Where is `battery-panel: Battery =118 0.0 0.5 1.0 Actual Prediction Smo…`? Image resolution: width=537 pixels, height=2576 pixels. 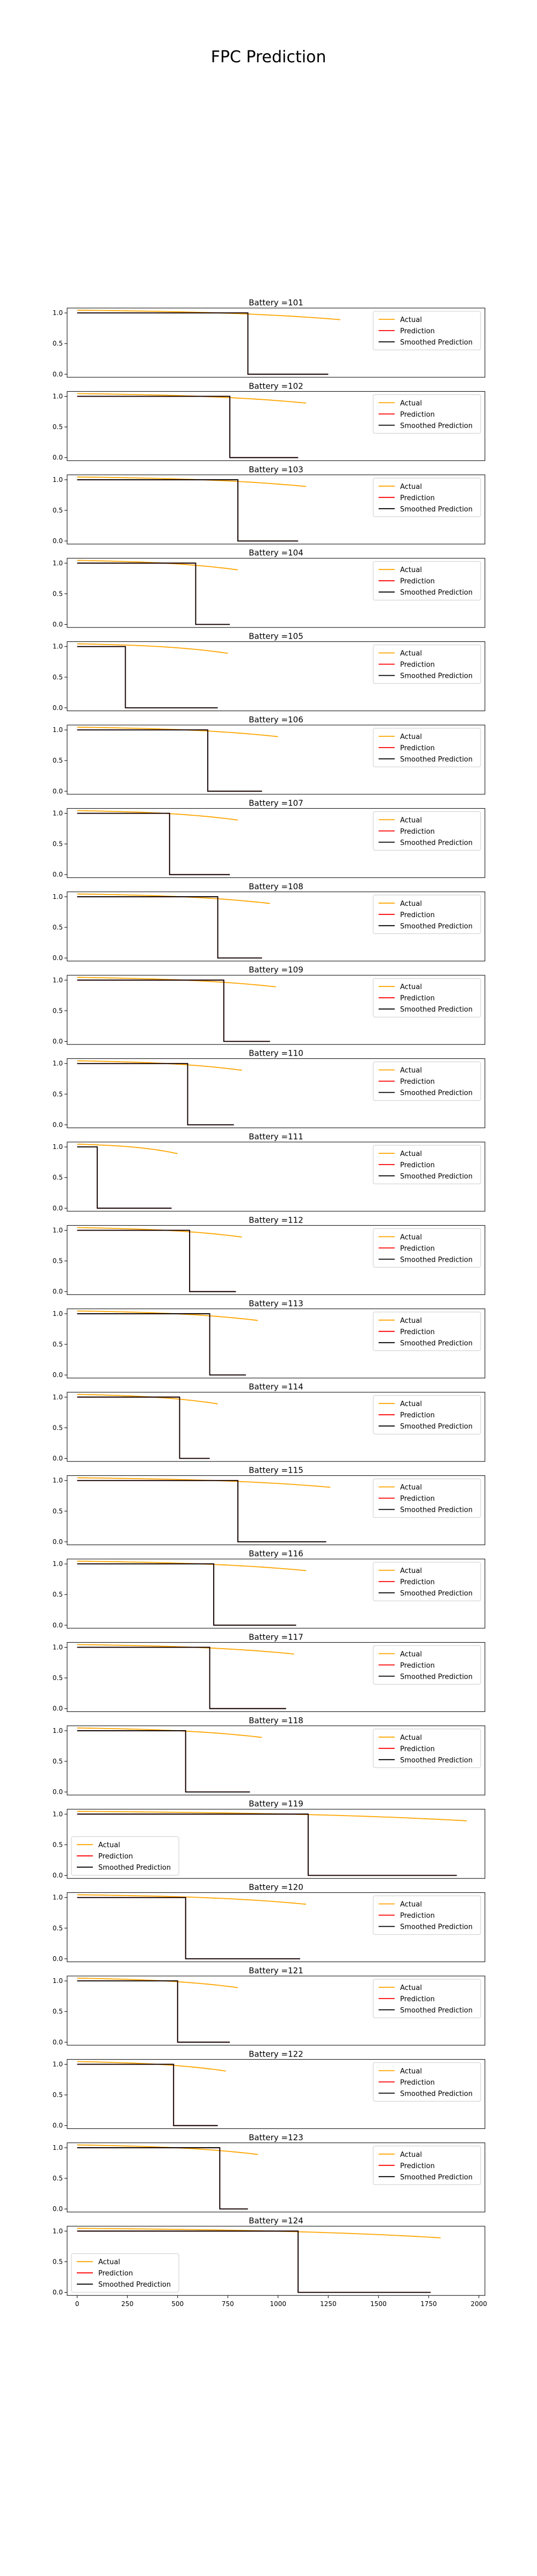
battery-panel: Battery =118 0.0 0.5 1.0 Actual Prediction Smo… is located at coordinates (269, 1756).